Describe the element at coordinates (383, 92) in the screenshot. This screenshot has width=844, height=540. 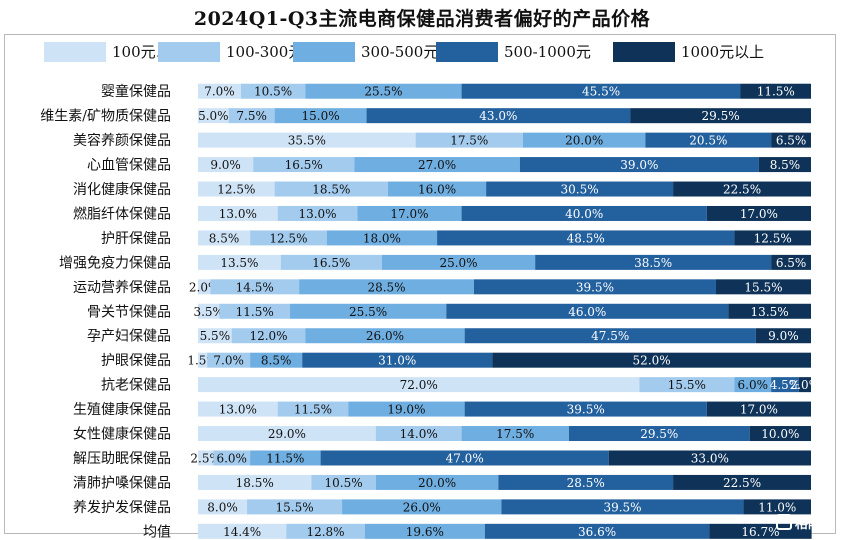
I see `data-label: 25.5%` at that location.